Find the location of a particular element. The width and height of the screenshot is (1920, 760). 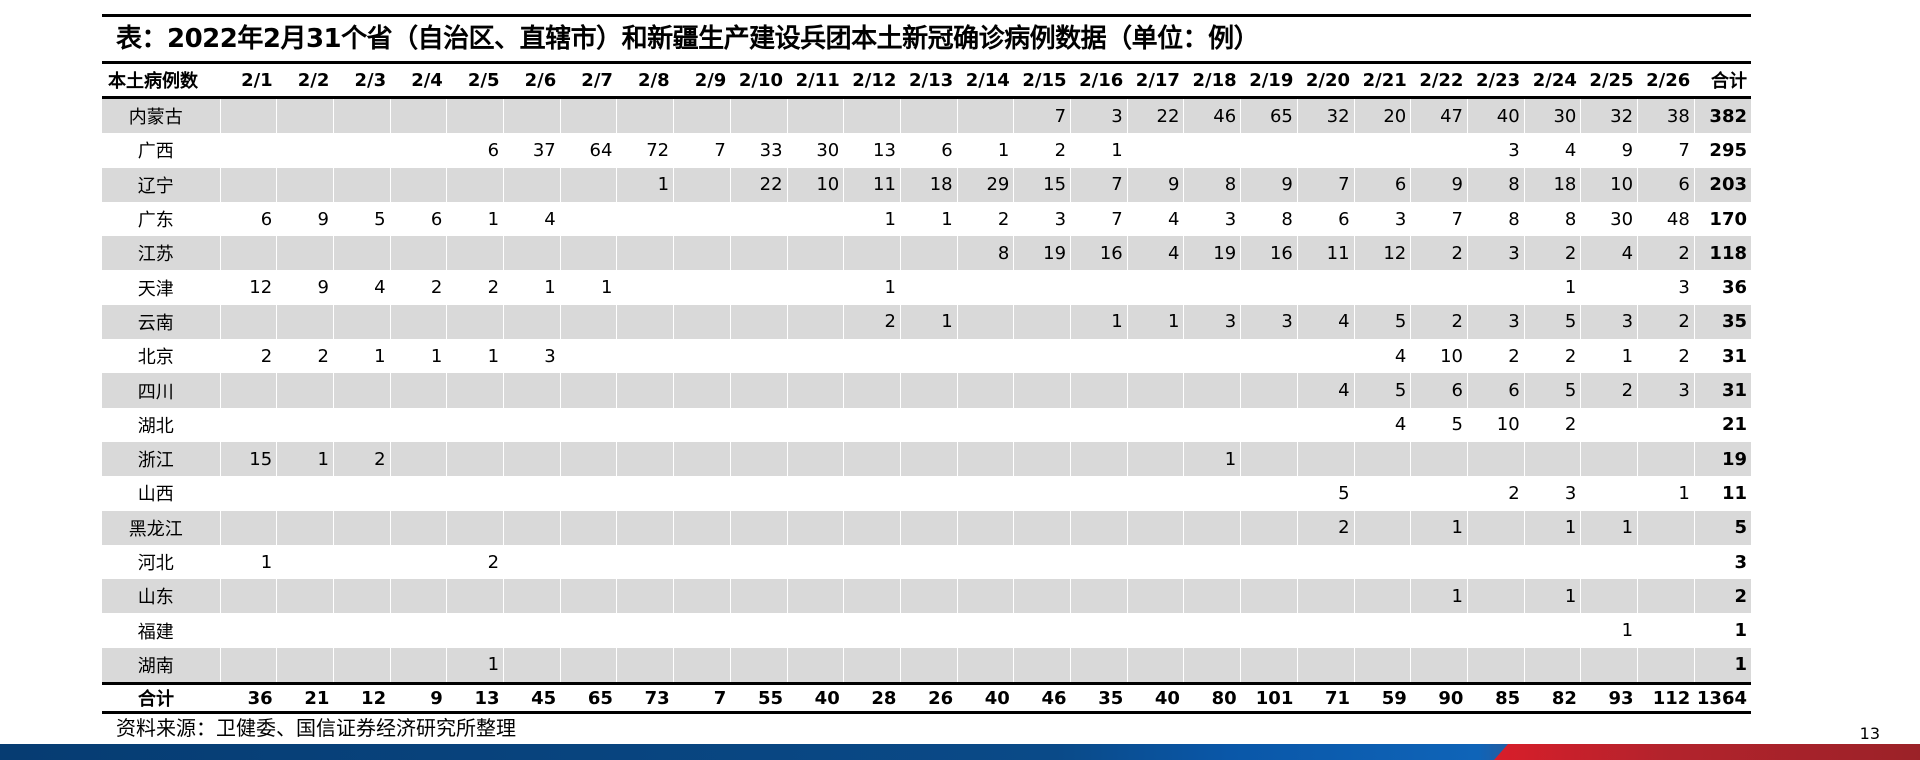

total-value: 26 is located at coordinates (929, 698).